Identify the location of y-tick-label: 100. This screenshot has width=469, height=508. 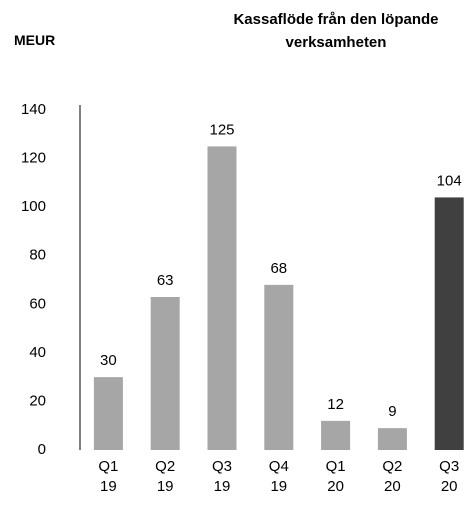
(33, 206).